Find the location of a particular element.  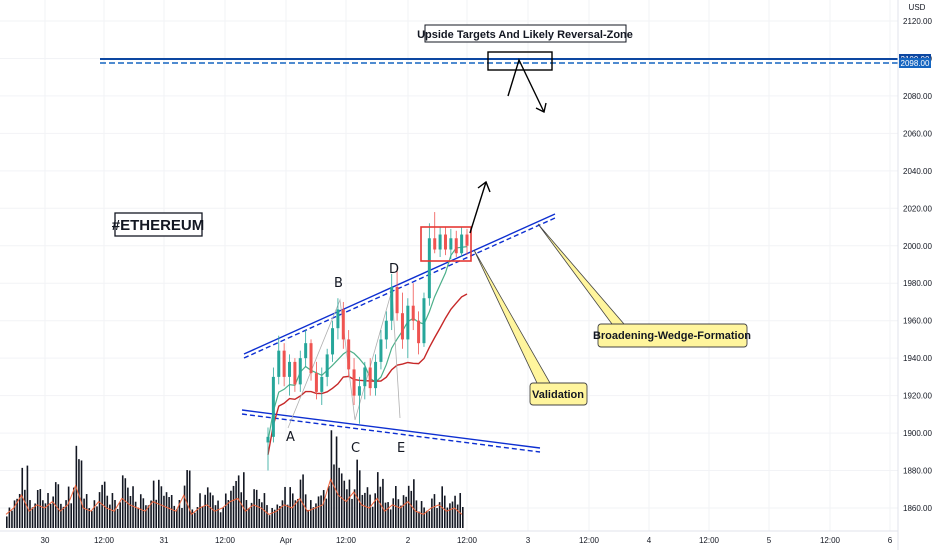

price-badge-bg is located at coordinates (915, 63).